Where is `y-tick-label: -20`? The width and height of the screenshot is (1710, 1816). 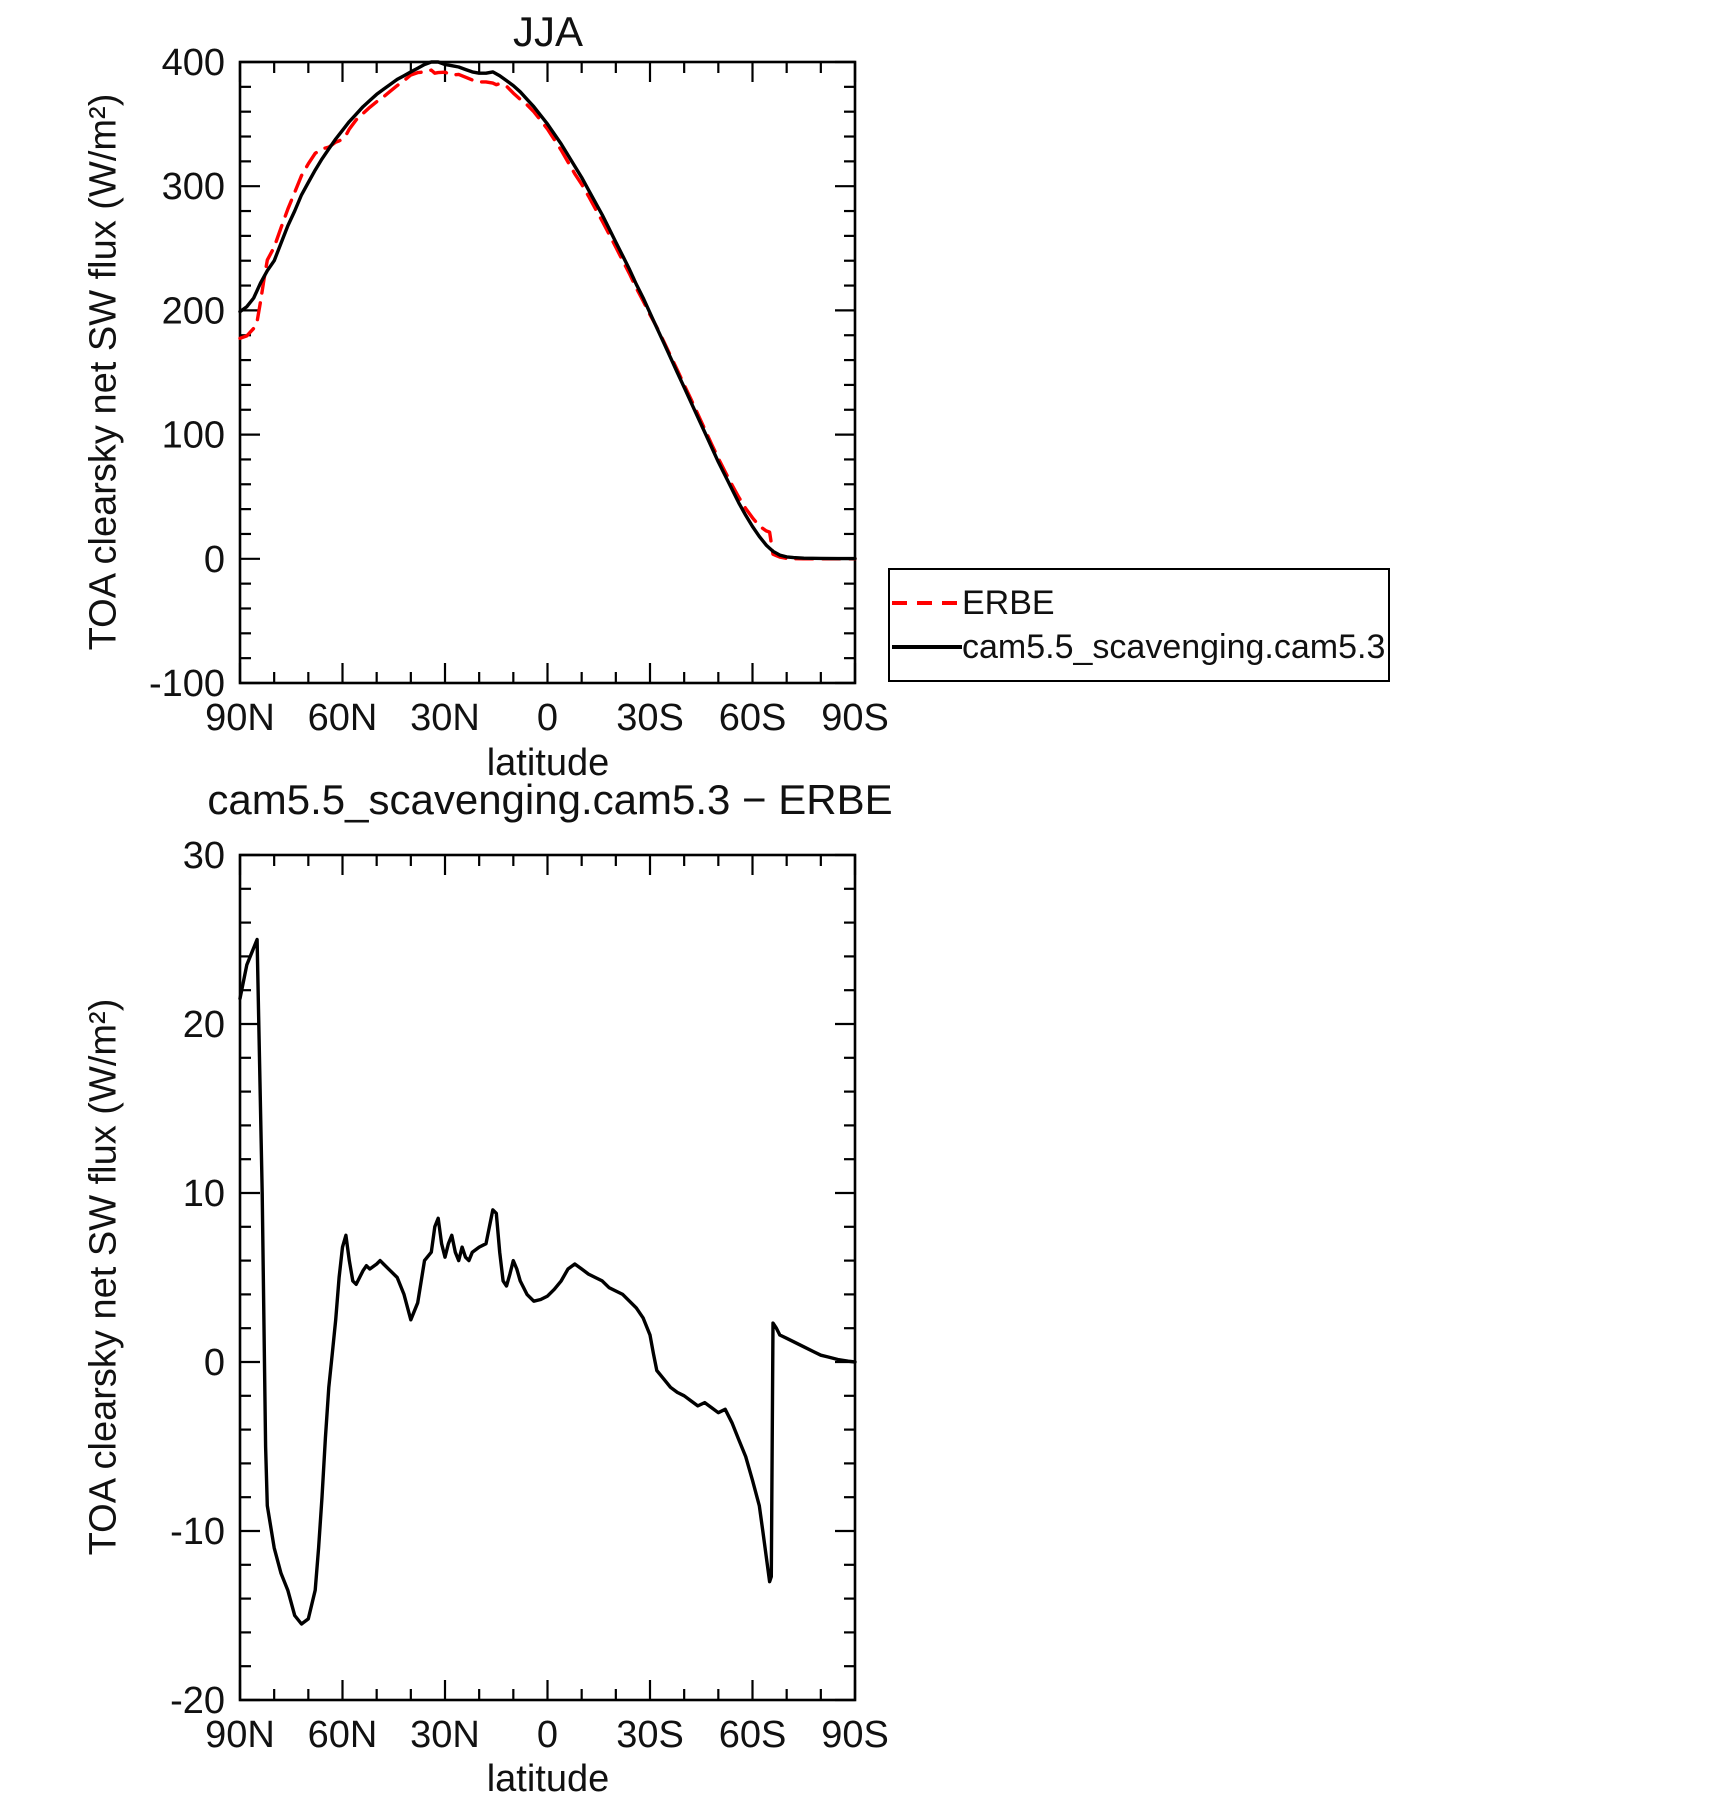
y-tick-label: -20 is located at coordinates (197, 1701).